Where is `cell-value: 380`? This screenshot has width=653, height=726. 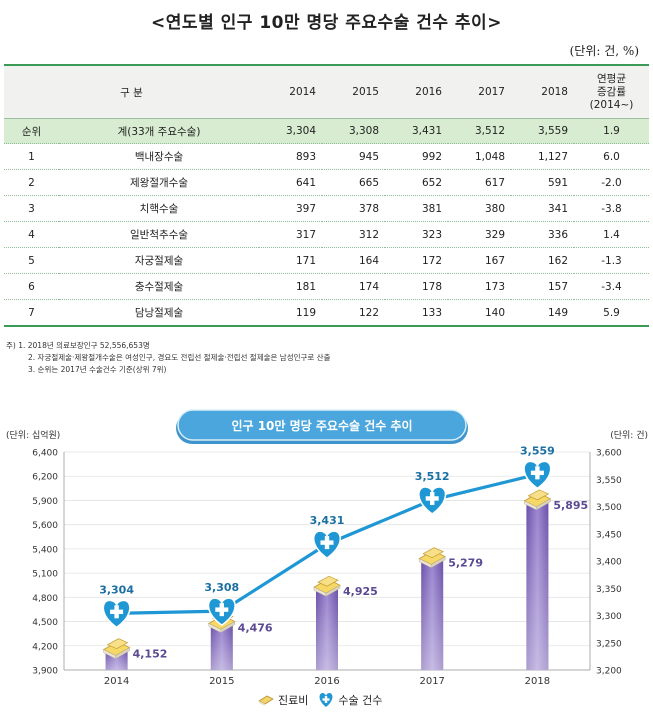
cell-value: 380 is located at coordinates (479, 208).